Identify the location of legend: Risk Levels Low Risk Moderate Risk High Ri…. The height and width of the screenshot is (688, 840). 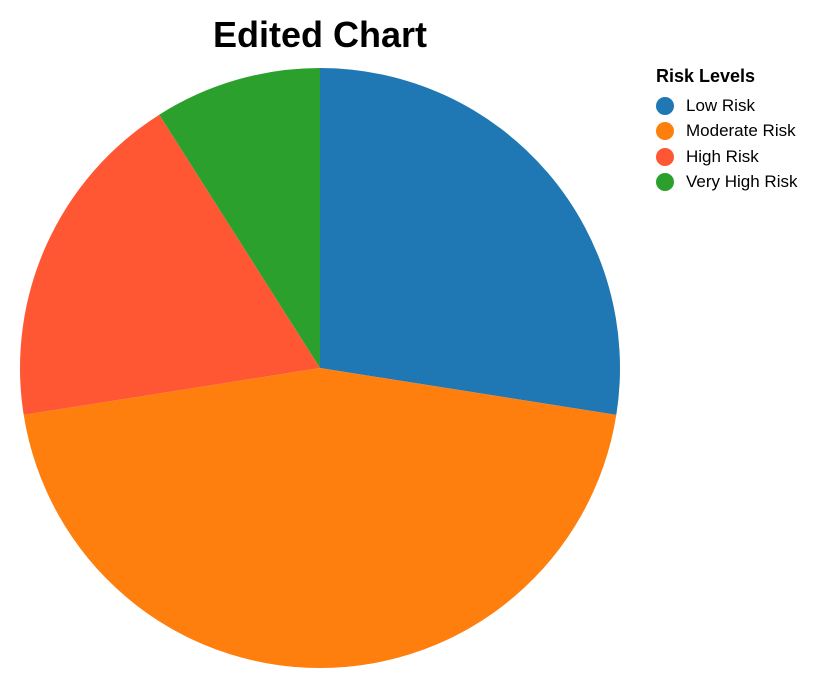
(726, 130).